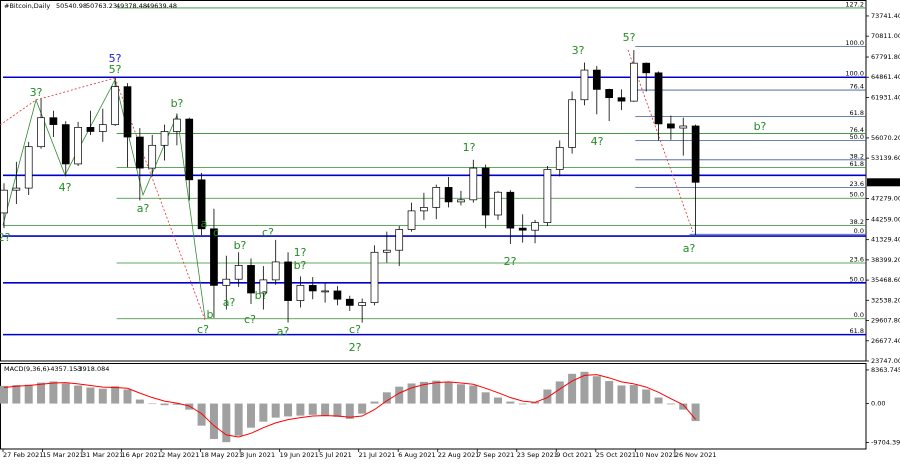 This screenshot has width=900, height=465. Describe the element at coordinates (222, 455) in the screenshot. I see `x-tick-label: 18 May 2021` at that location.